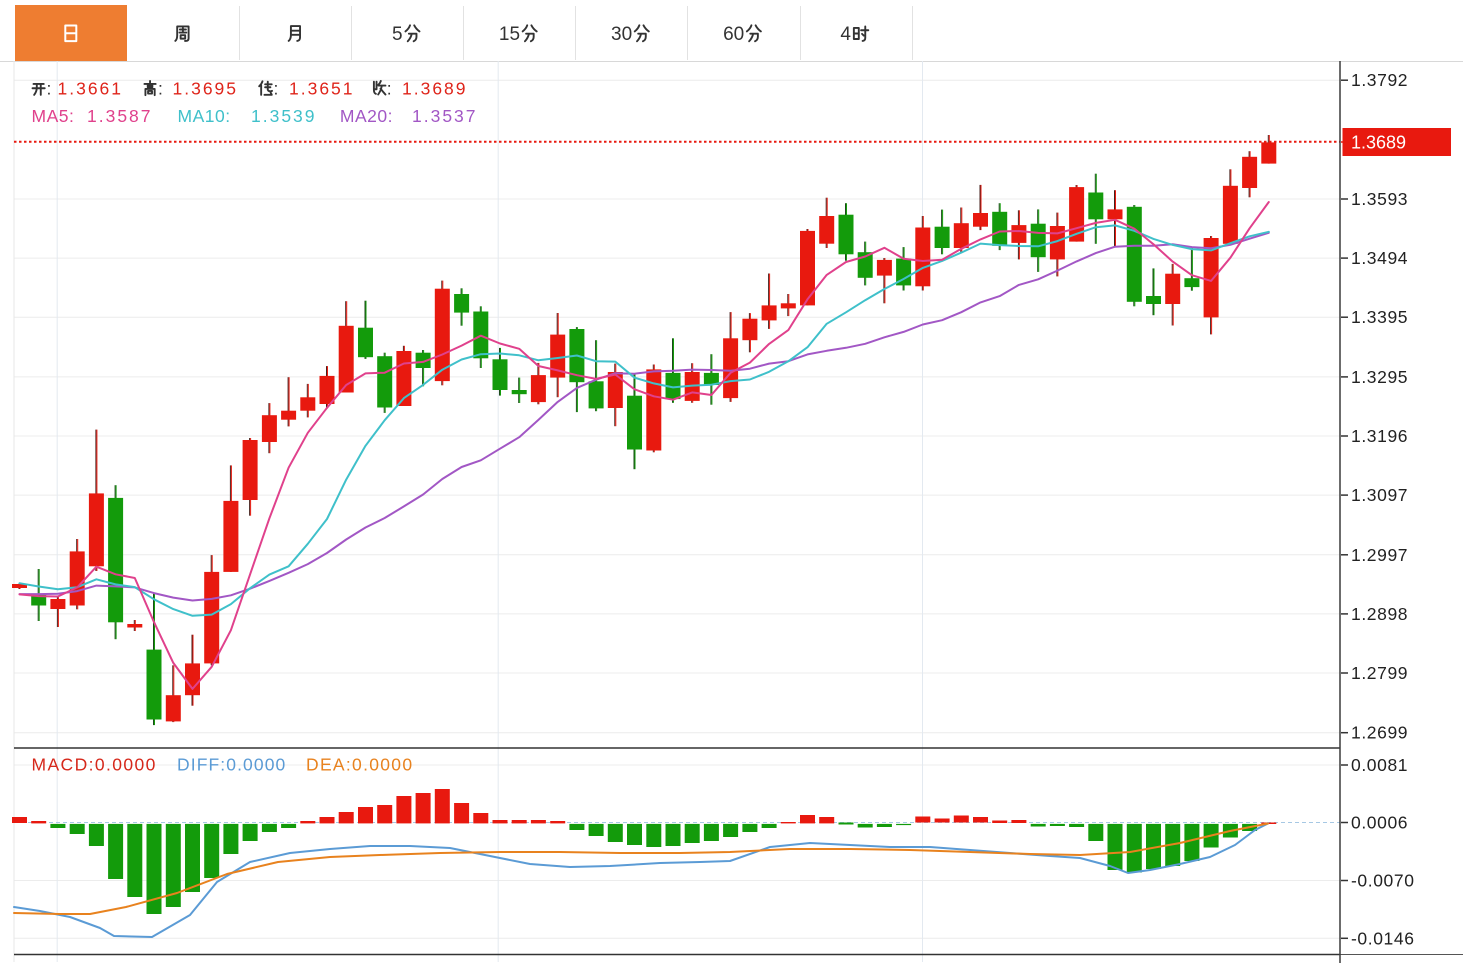 This screenshot has height=963, width=1463. I want to click on svg-text: 4, so click(845, 34).